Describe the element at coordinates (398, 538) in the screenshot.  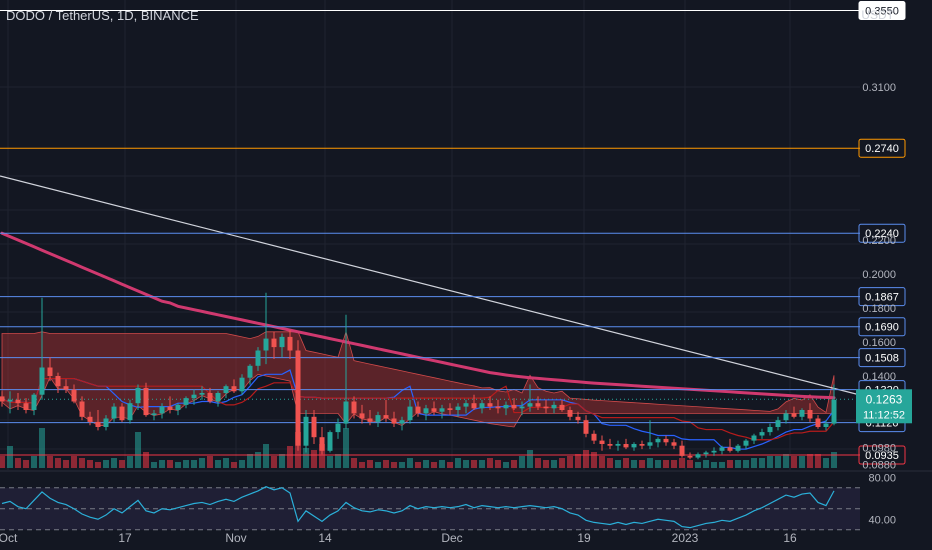
I see `time-axis: Oct 17 Nov 14 Dec 19 2023 16` at that location.